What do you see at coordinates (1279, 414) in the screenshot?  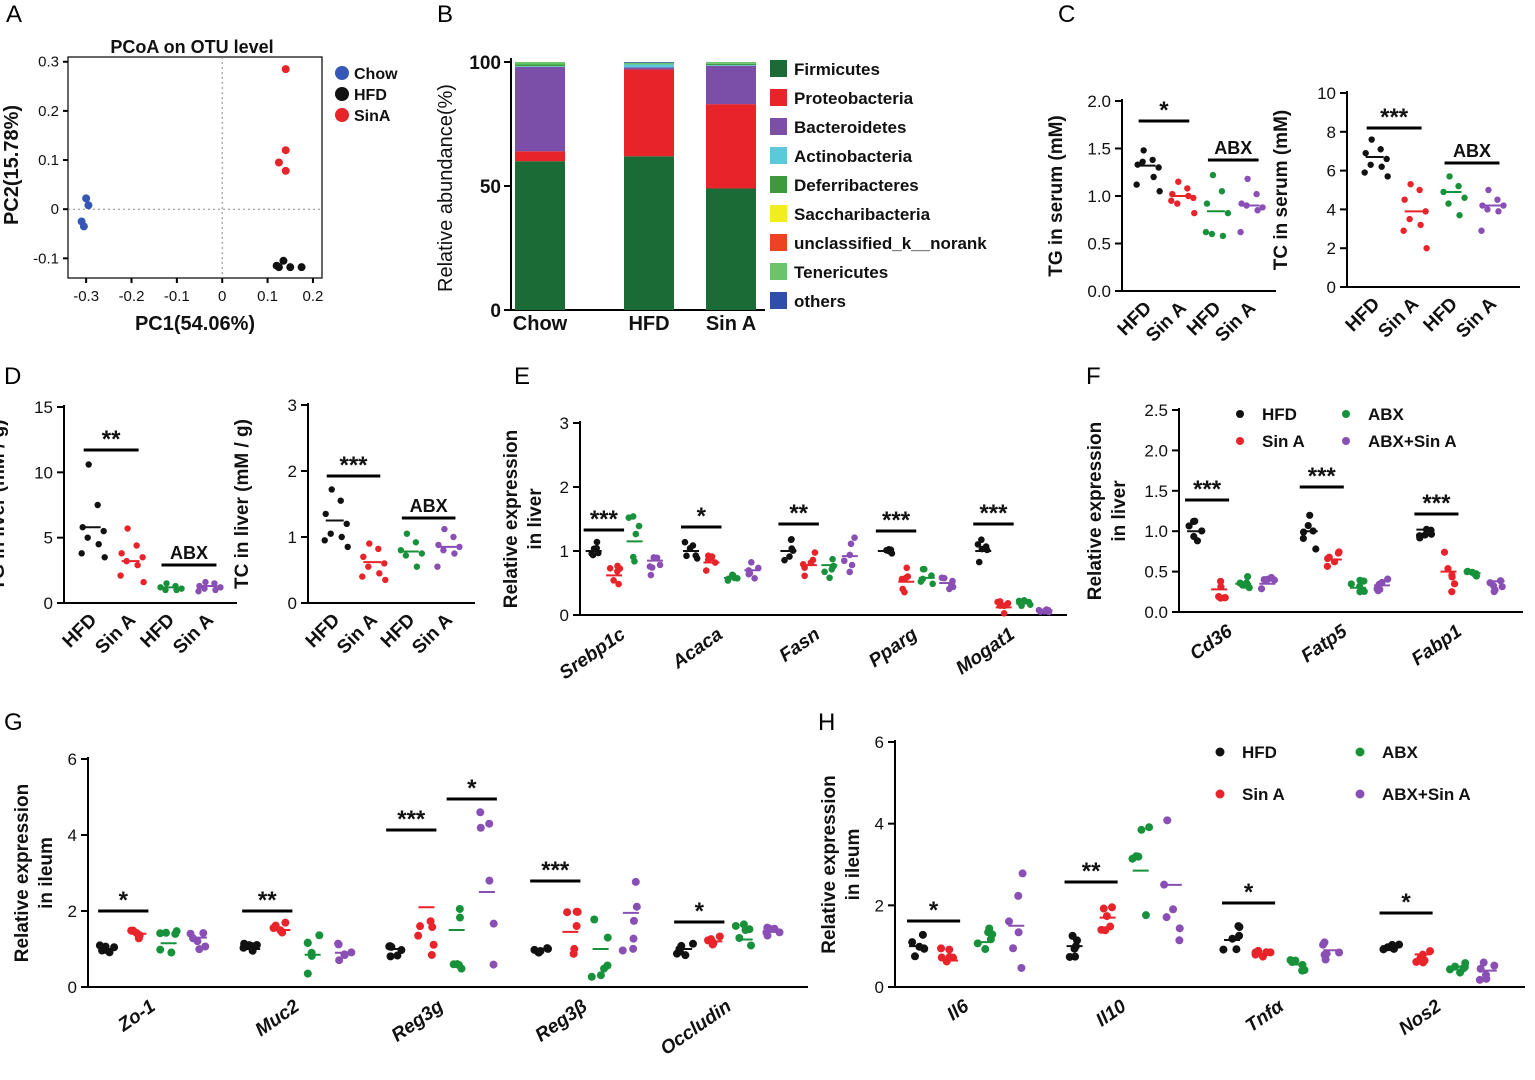 I see `liver-uptake-legend-label: HFD` at bounding box center [1279, 414].